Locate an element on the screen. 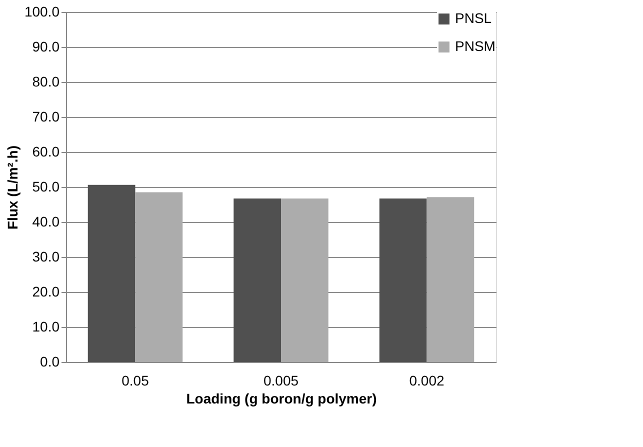  x-tick-label: 0.005 is located at coordinates (281, 380).